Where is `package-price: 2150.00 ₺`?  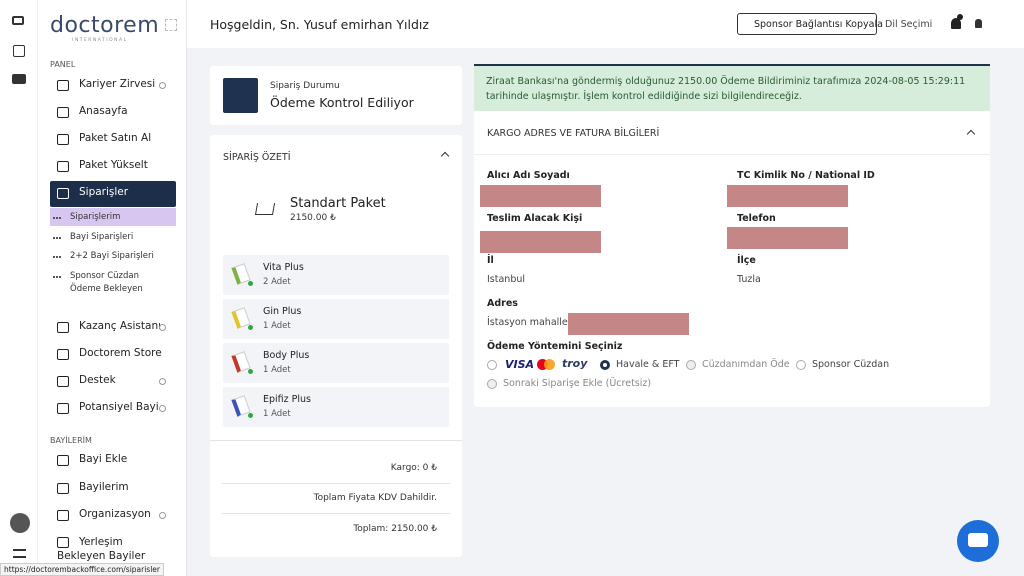 package-price: 2150.00 ₺ is located at coordinates (313, 218).